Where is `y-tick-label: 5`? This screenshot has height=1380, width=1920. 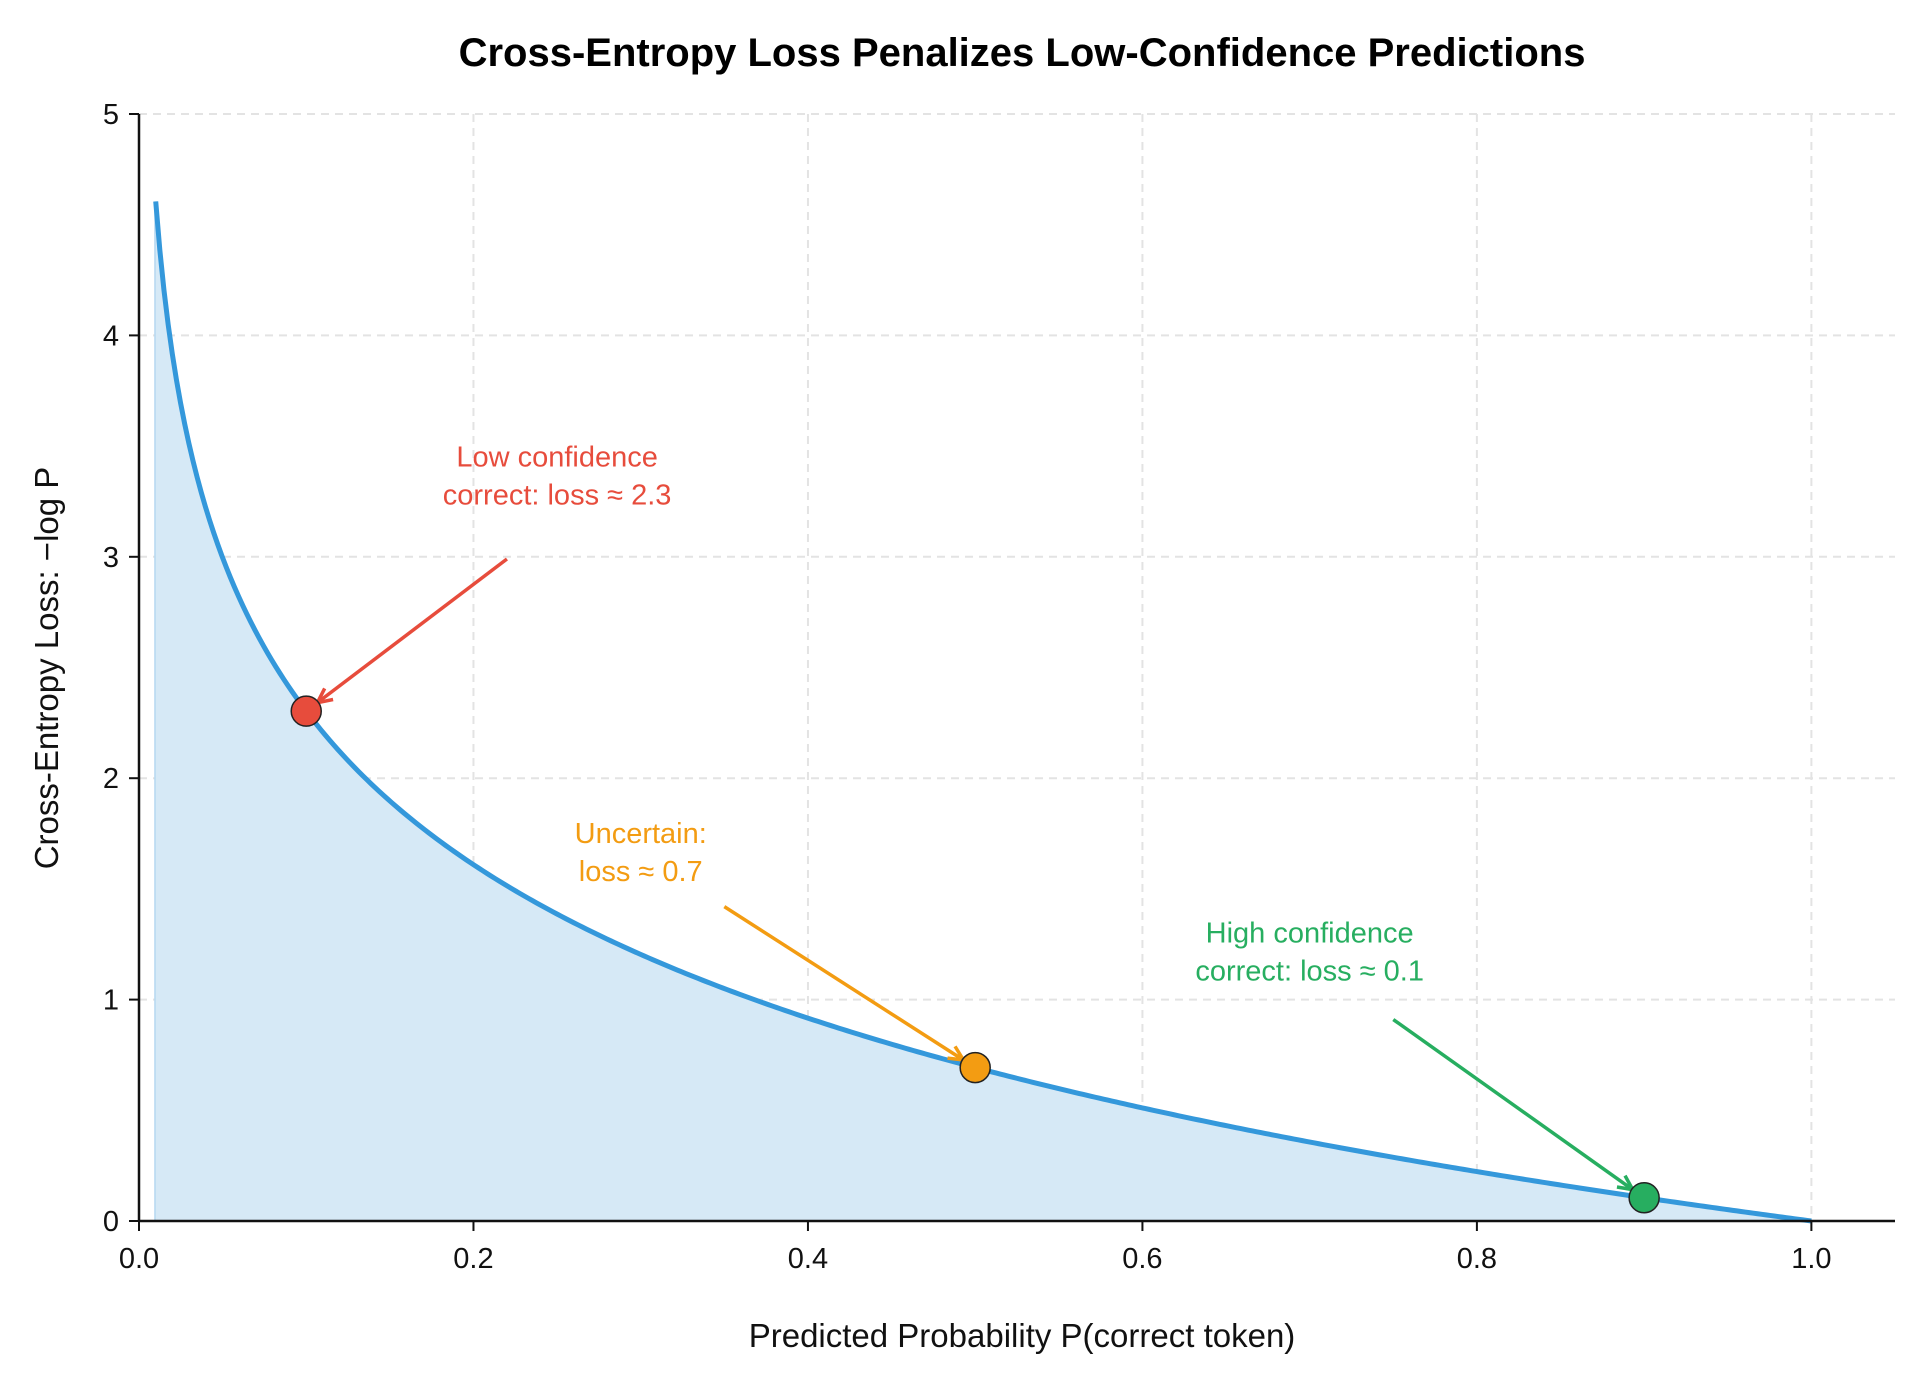 y-tick-label: 5 is located at coordinates (111, 115).